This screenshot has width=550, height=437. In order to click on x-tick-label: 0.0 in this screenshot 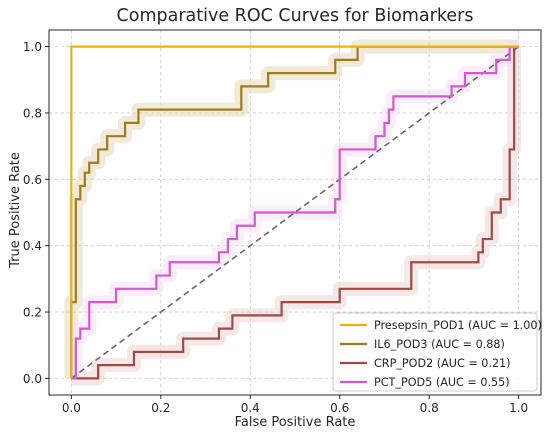, I will do `click(71, 408)`.